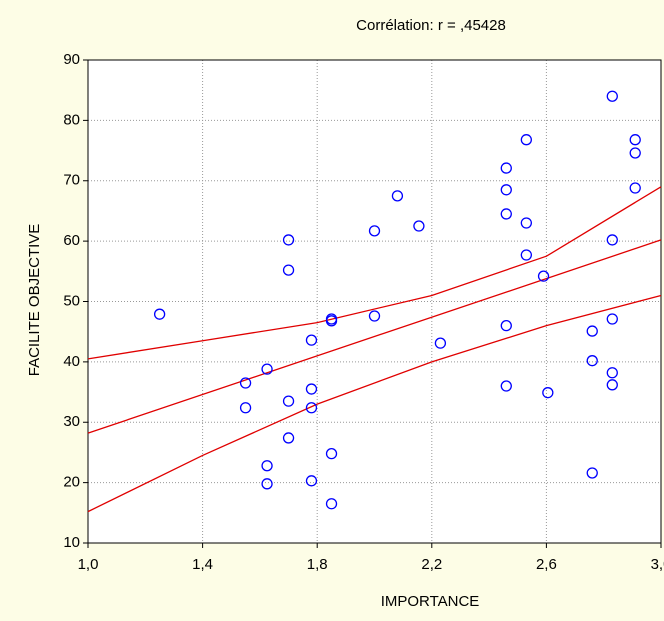  What do you see at coordinates (71, 542) in the screenshot?
I see `y-tick-label: 10` at bounding box center [71, 542].